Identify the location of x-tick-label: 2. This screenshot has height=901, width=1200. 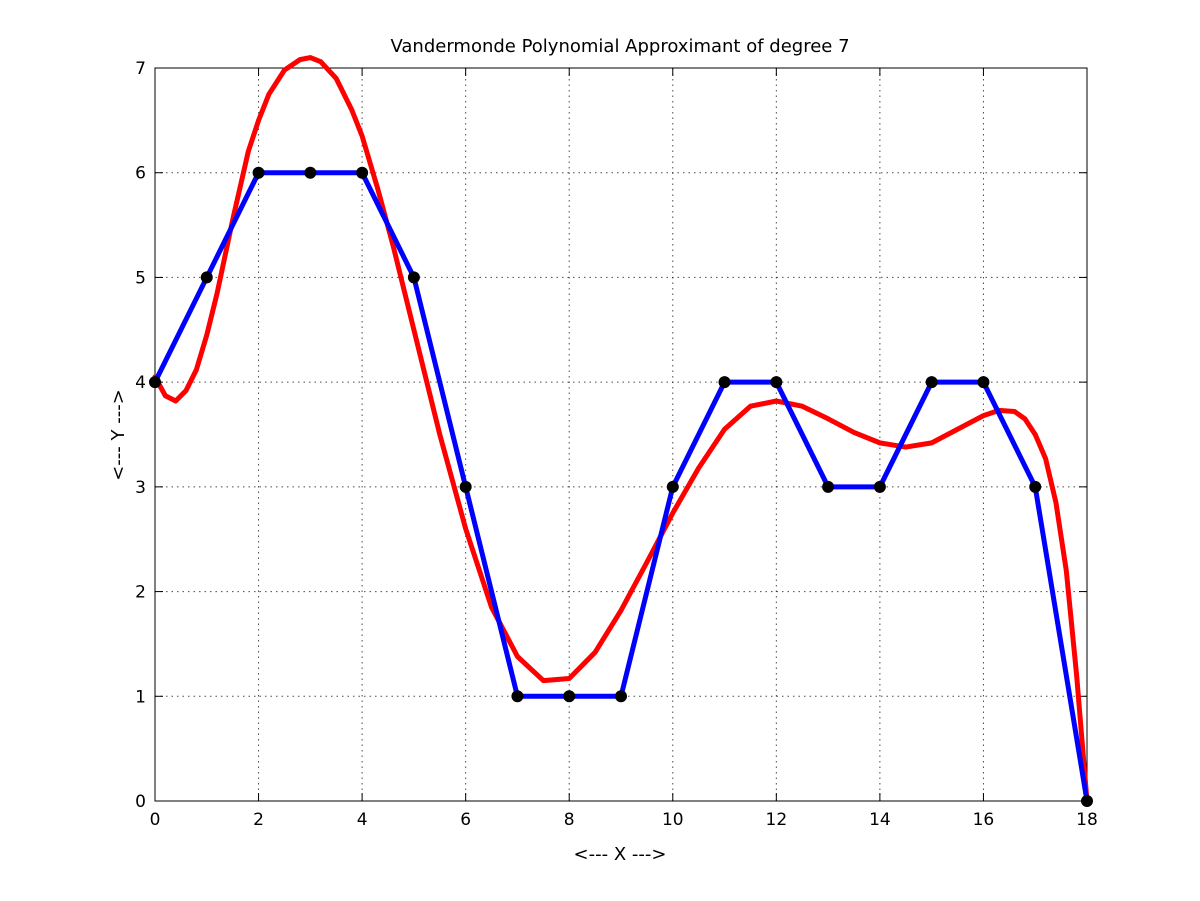
(258, 820).